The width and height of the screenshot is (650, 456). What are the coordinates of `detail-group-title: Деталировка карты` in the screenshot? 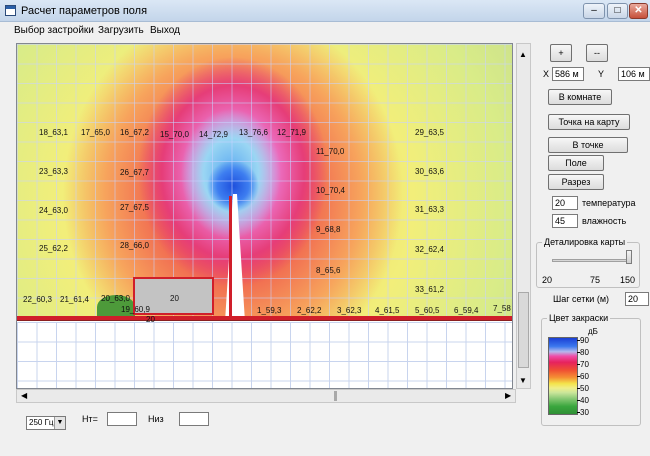 It's located at (585, 242).